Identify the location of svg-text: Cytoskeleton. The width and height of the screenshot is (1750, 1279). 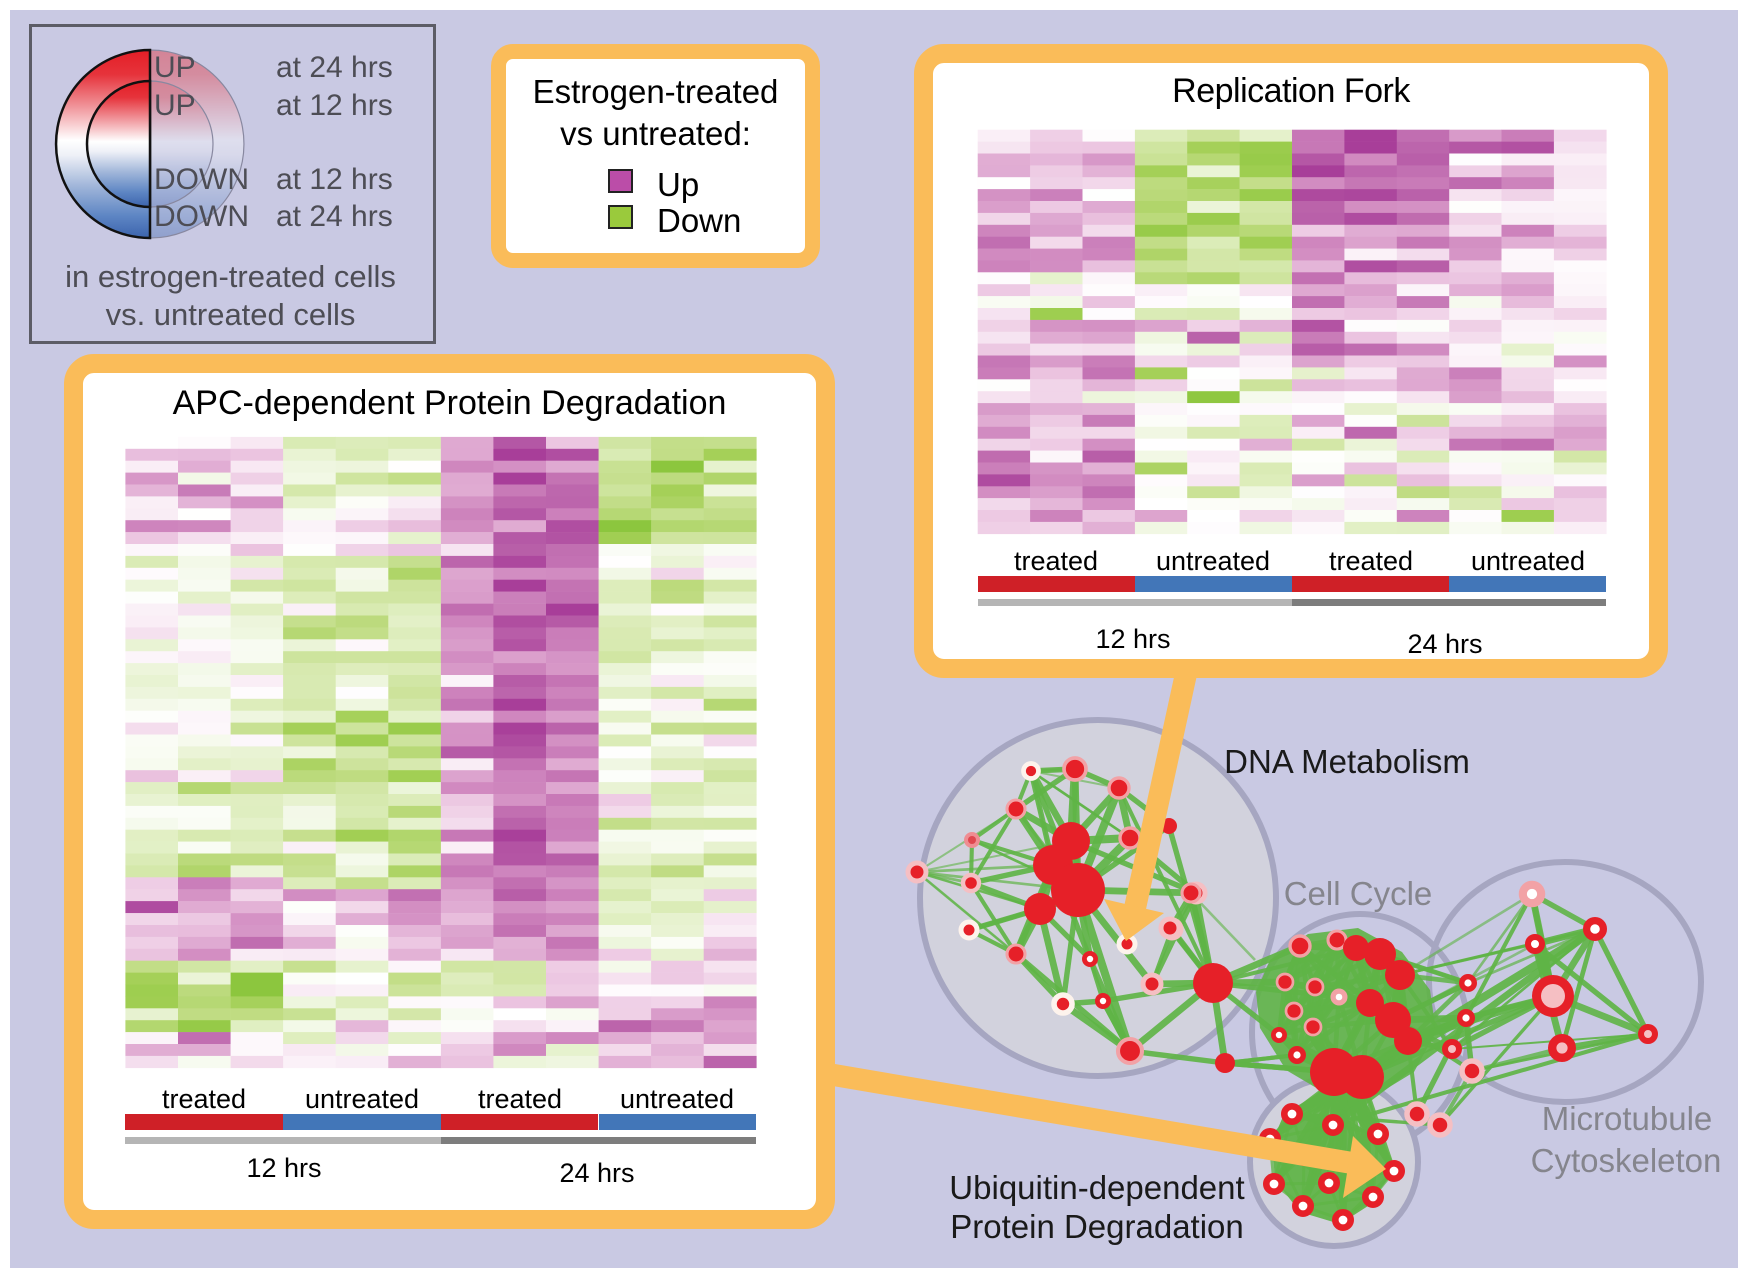
(1626, 1160).